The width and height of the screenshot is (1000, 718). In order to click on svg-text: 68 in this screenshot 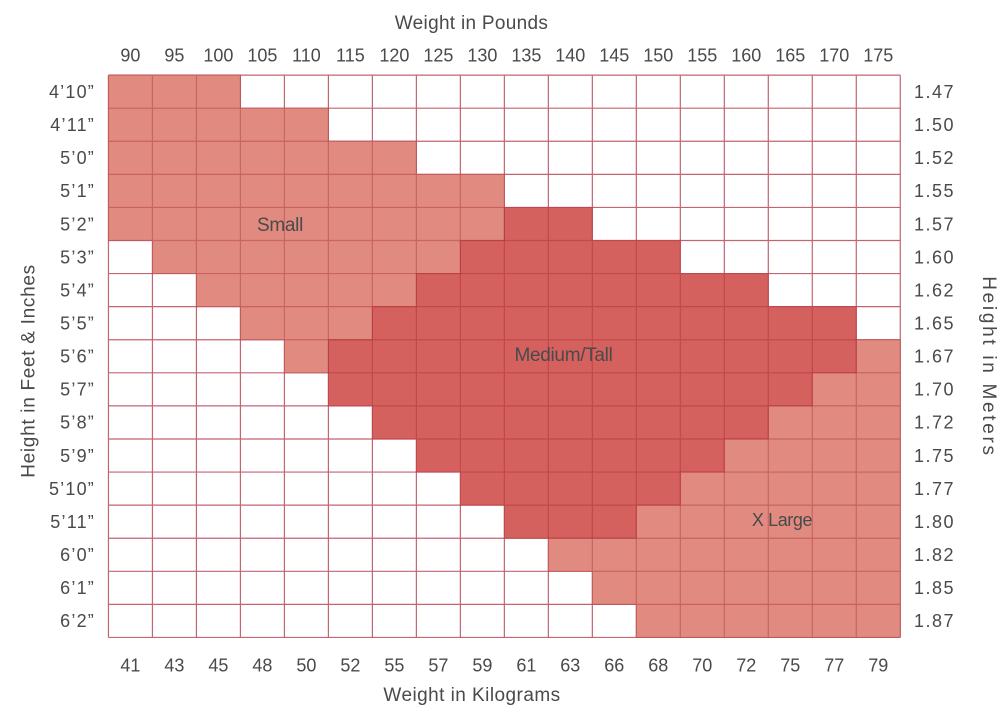, I will do `click(658, 666)`.